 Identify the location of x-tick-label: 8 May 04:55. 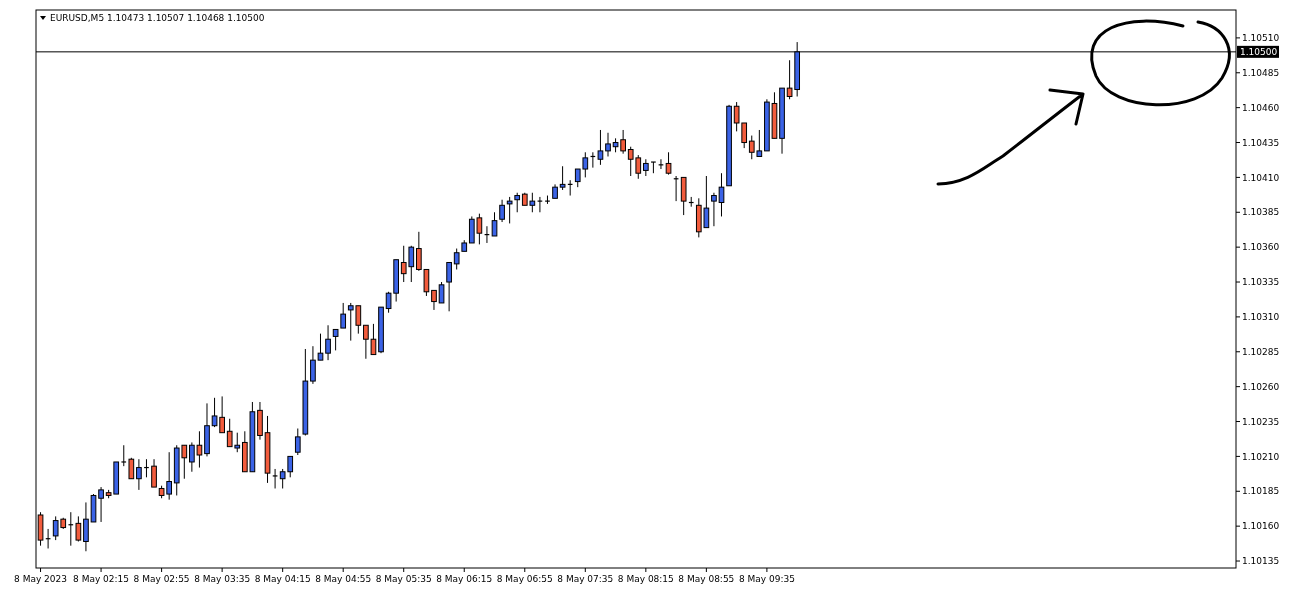
(343, 579).